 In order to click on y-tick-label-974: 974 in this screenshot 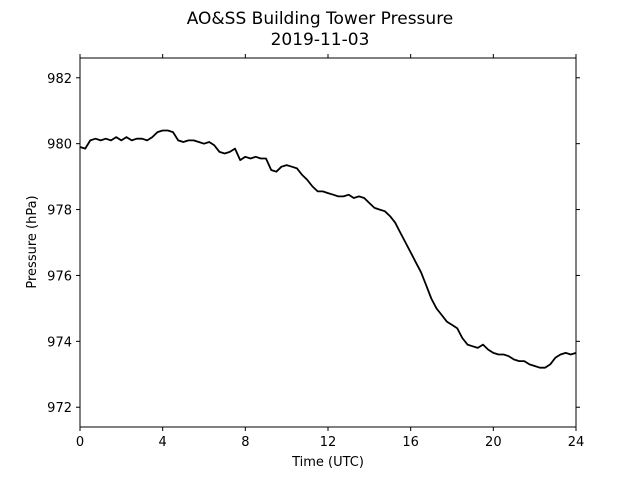, I will do `click(59, 342)`.